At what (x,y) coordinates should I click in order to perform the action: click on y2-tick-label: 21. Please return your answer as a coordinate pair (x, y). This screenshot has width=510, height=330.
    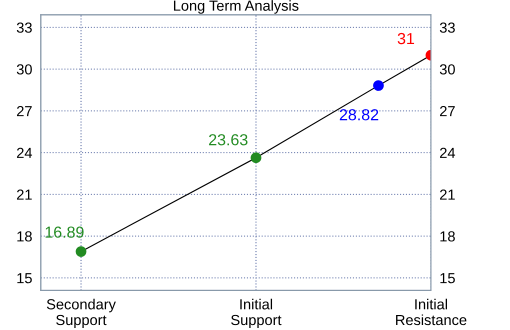
    Looking at the image, I should click on (447, 194).